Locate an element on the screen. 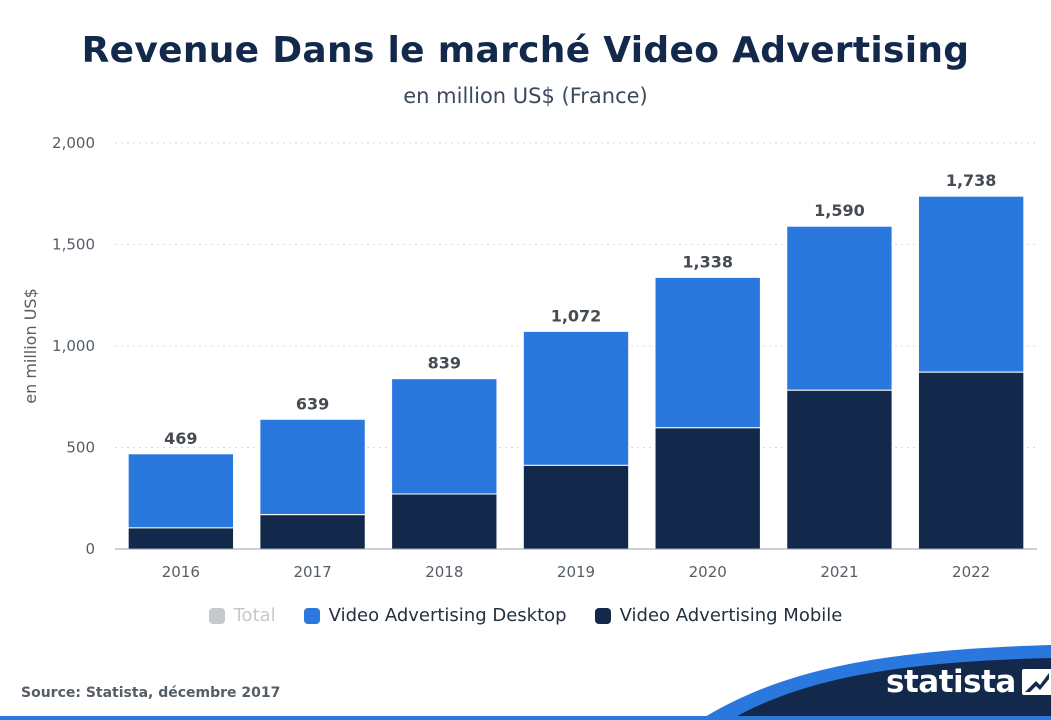  chart-subtitle: en million US$ (France) is located at coordinates (525, 96).